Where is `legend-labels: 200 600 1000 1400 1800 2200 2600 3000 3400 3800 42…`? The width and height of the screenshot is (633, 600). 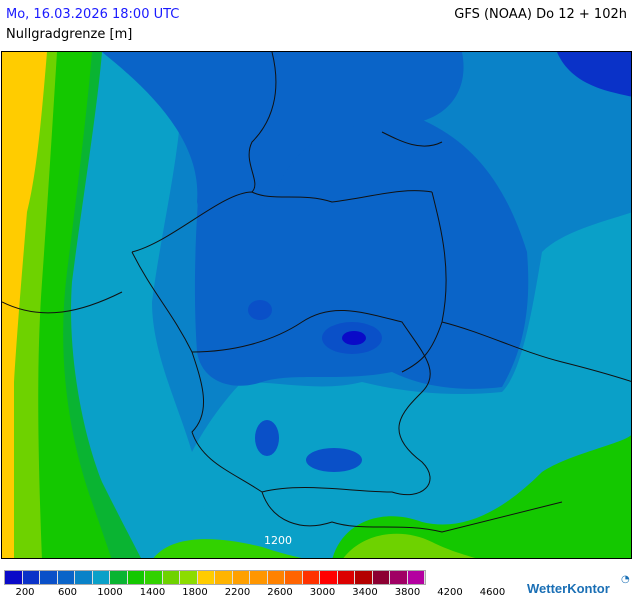 legend-labels: 200 600 1000 1400 1800 2200 2600 3000 3400 3800 42… is located at coordinates (259, 593).